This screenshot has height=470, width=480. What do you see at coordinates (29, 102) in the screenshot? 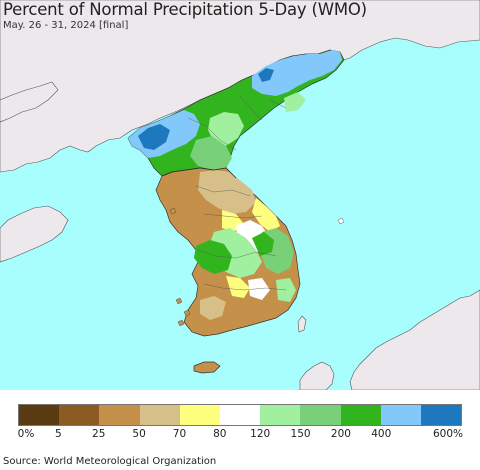
I see `liaodong-peninsula` at bounding box center [29, 102].